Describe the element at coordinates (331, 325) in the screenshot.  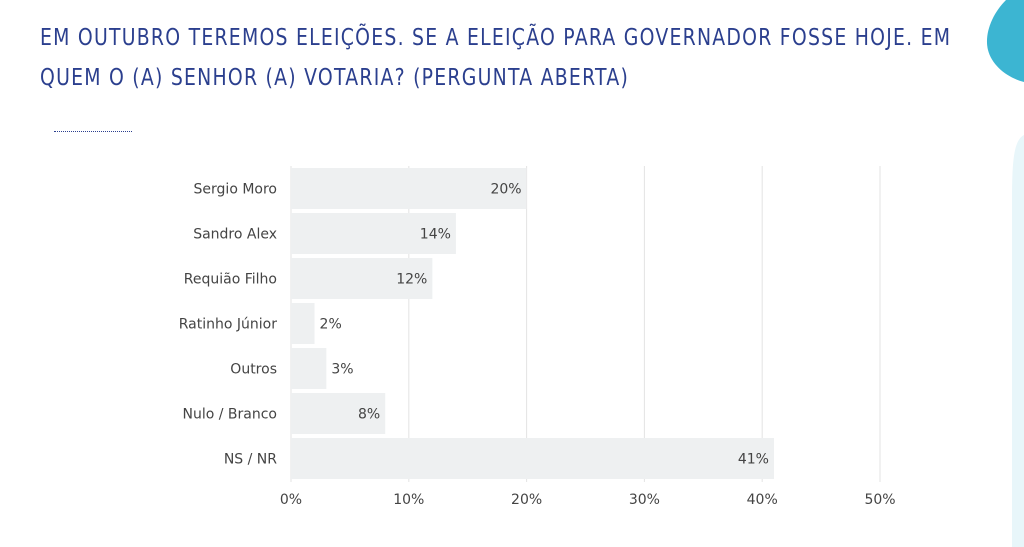
I see `value-label: 2%` at that location.